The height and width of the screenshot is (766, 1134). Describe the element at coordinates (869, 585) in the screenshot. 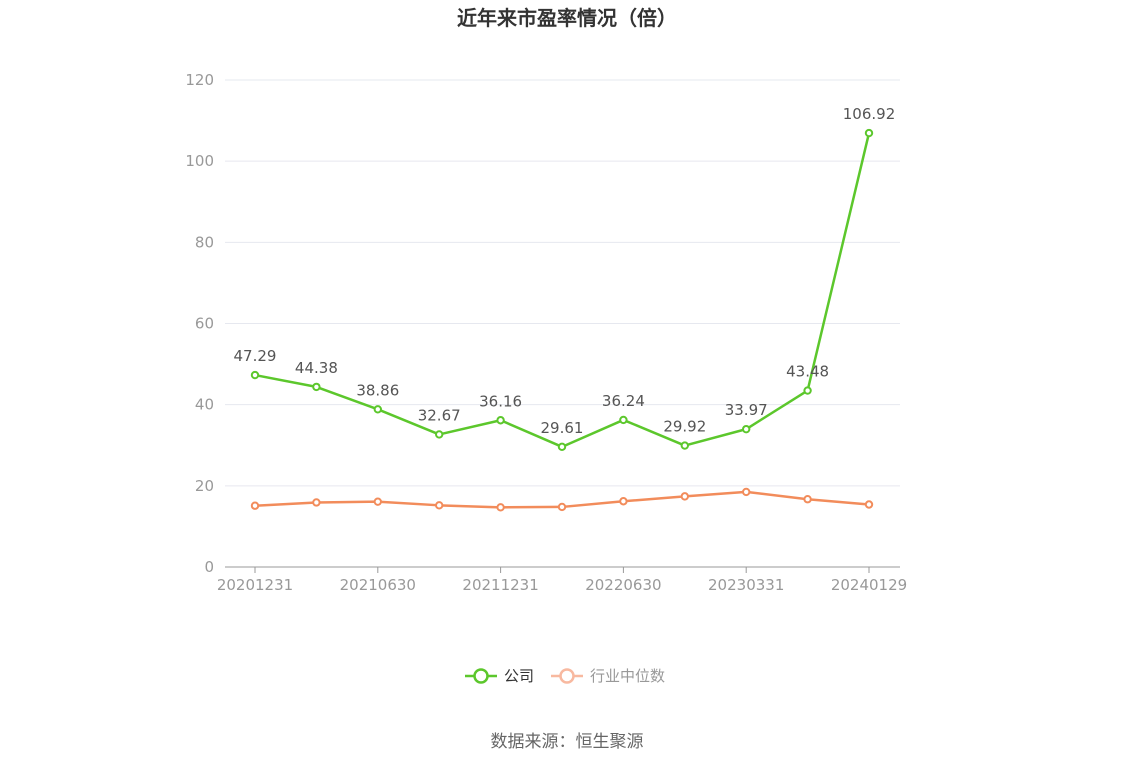

I see `x-tick-label: 20240129` at that location.